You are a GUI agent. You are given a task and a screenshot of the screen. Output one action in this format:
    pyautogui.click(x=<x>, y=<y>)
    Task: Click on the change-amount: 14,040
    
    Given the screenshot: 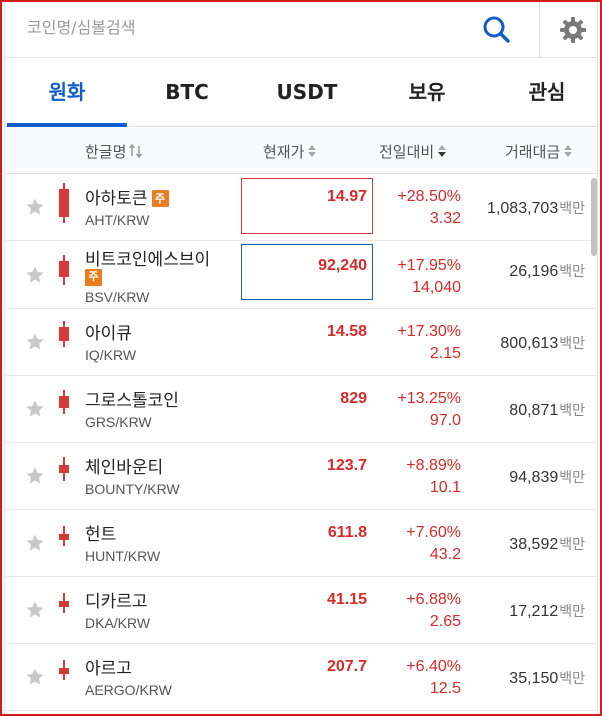 What is the action you would take?
    pyautogui.click(x=436, y=287)
    